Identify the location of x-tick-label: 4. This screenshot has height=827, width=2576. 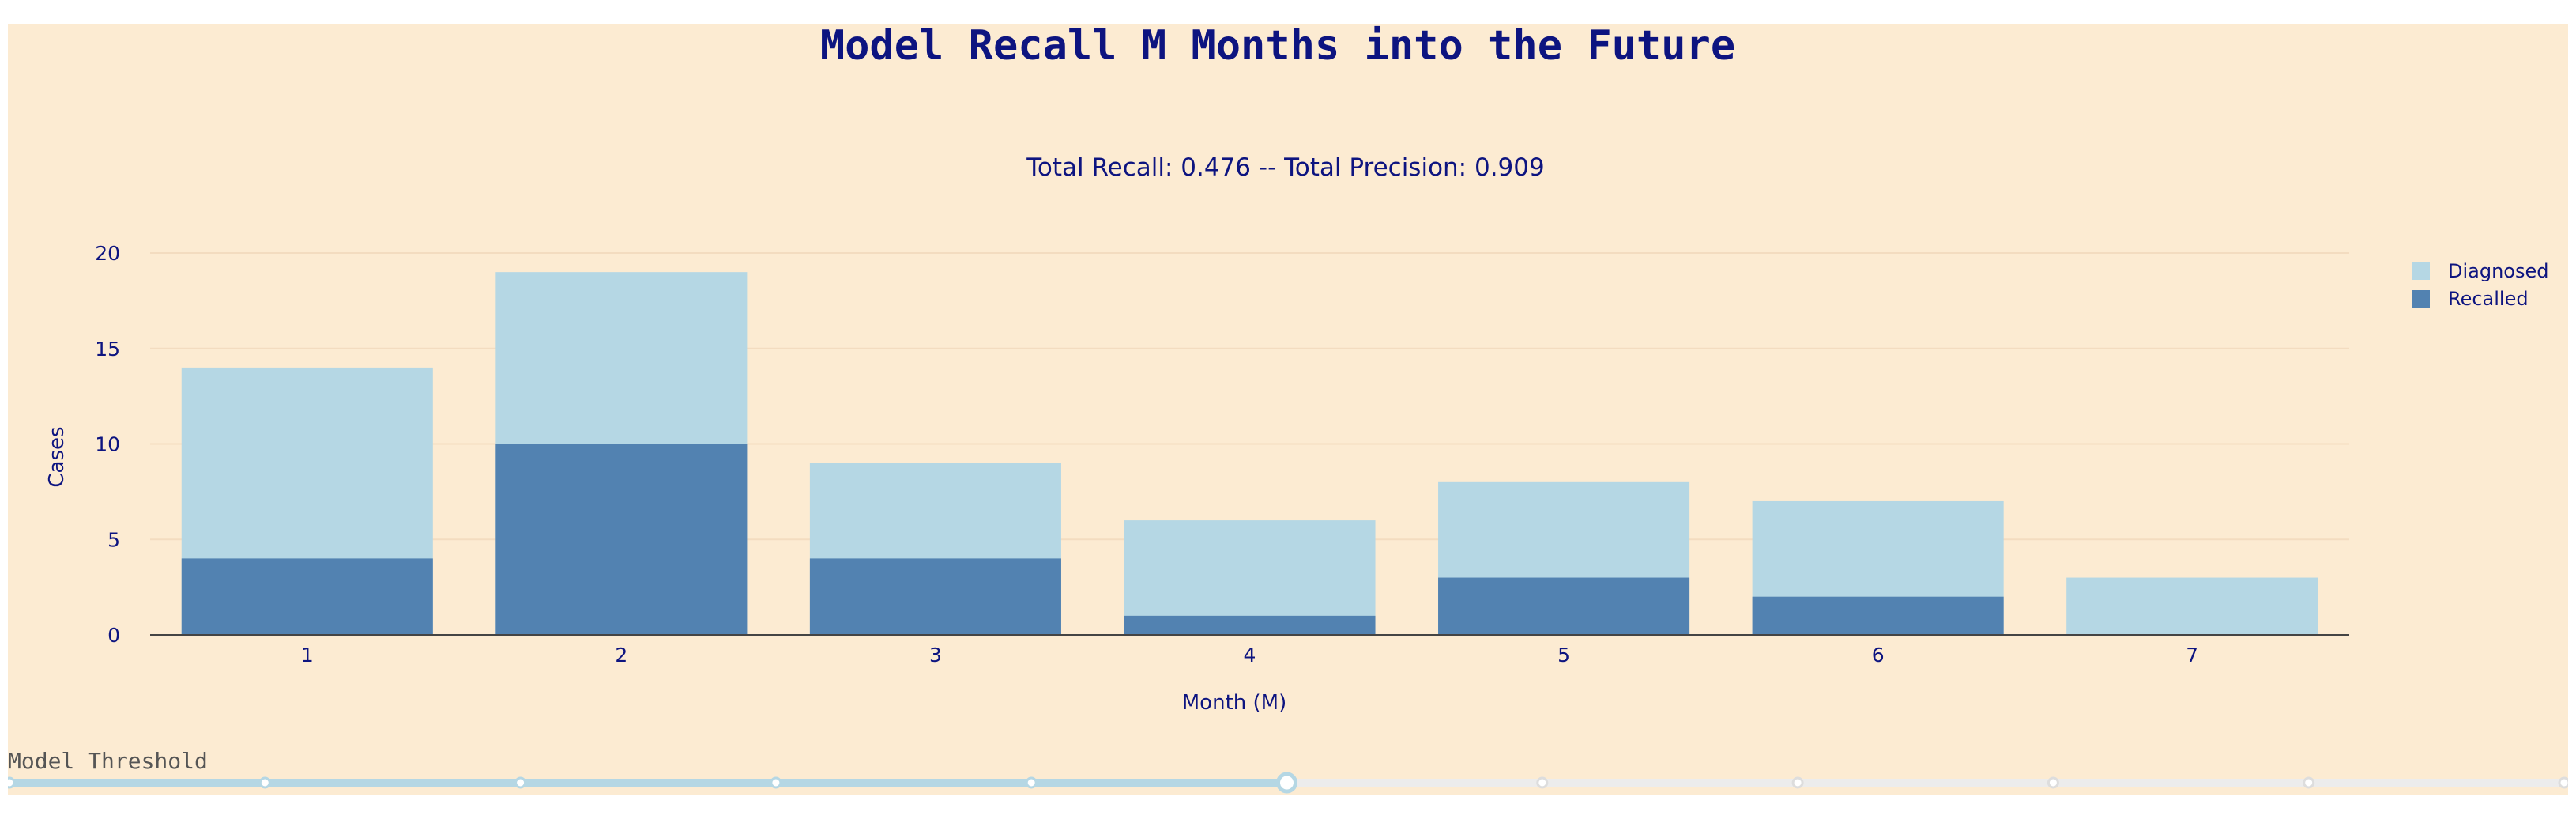
(1250, 655).